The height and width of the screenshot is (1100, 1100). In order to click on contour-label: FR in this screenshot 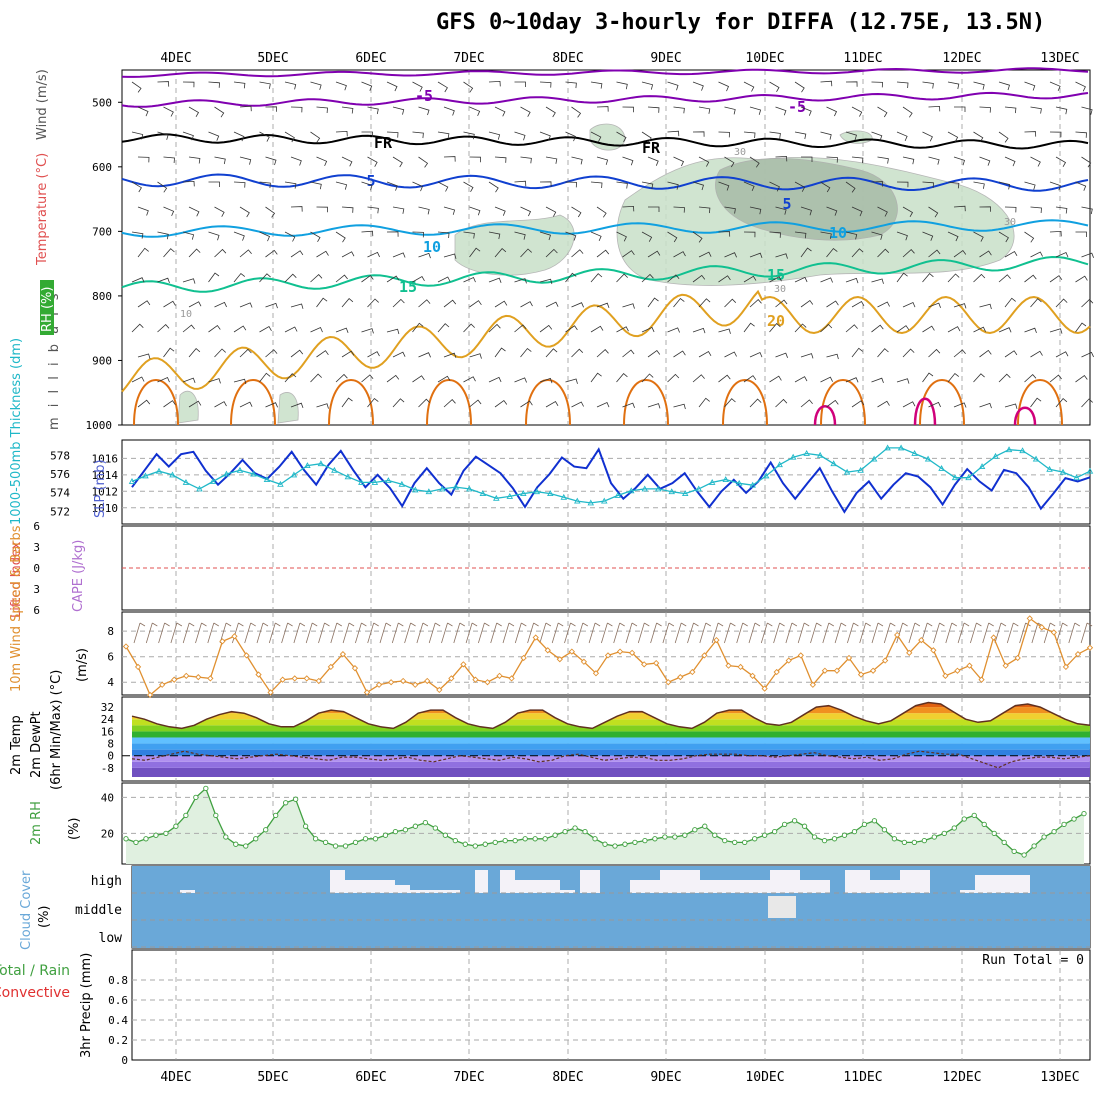, I will do `click(383, 143)`.